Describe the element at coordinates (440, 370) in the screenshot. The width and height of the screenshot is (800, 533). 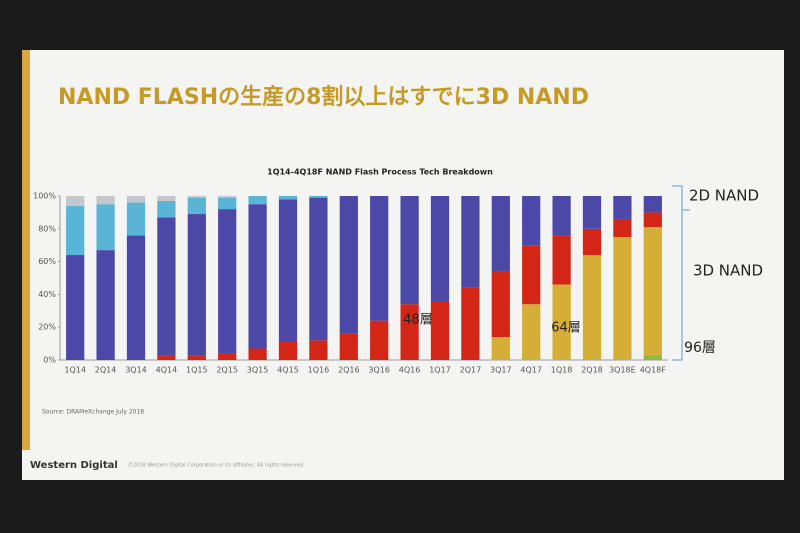
I see `x-tick-label: 1Q17` at that location.